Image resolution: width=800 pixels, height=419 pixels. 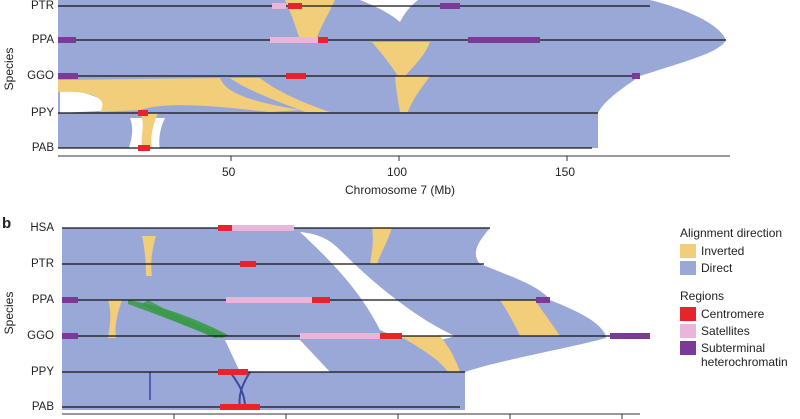 I want to click on centromere-pab, so click(x=144, y=148).